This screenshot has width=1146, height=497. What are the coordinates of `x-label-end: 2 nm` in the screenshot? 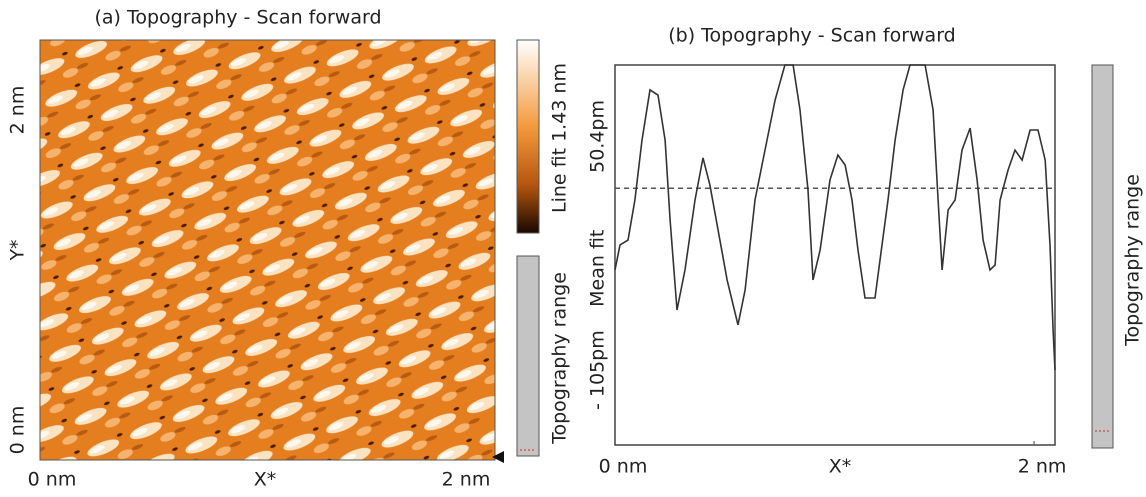 It's located at (466, 480).